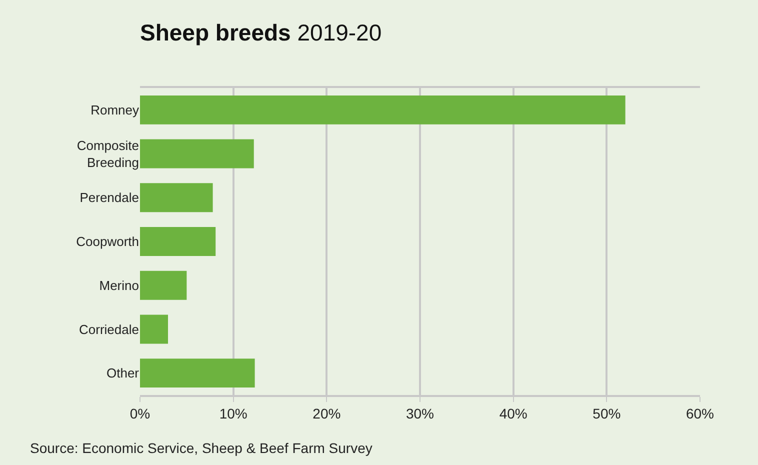 This screenshot has width=758, height=465. What do you see at coordinates (326, 414) in the screenshot?
I see `x-tick-label: 20%` at bounding box center [326, 414].